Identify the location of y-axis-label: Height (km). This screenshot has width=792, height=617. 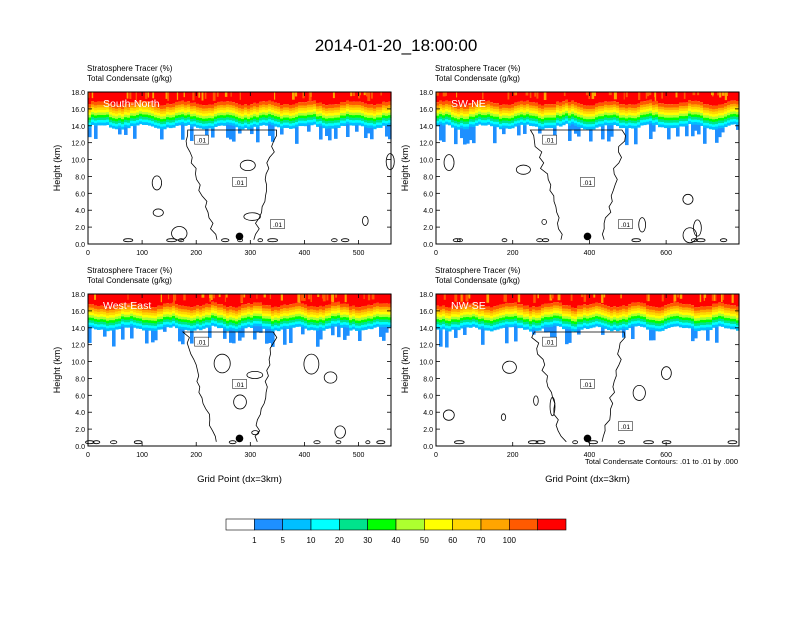
(57, 370).